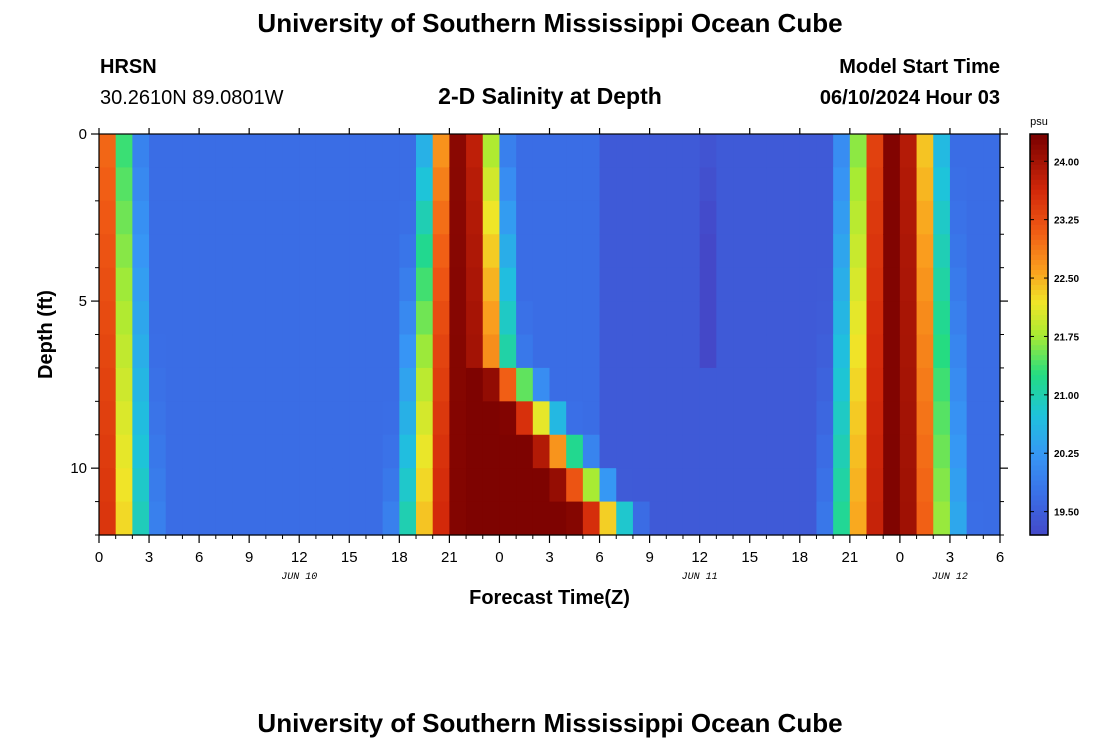 The width and height of the screenshot is (1100, 750). Describe the element at coordinates (299, 577) in the screenshot. I see `day-label: JUN 10` at that location.